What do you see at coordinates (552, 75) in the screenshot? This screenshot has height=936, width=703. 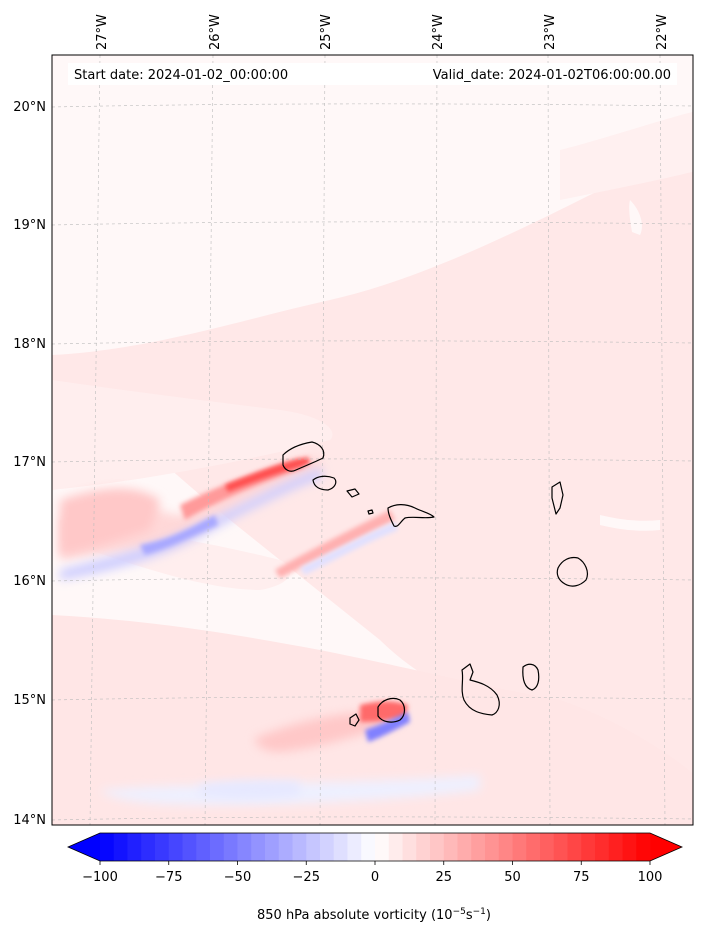 I see `valid-date-label: Valid_date: 2024-01-02T06:00:00.00` at bounding box center [552, 75].